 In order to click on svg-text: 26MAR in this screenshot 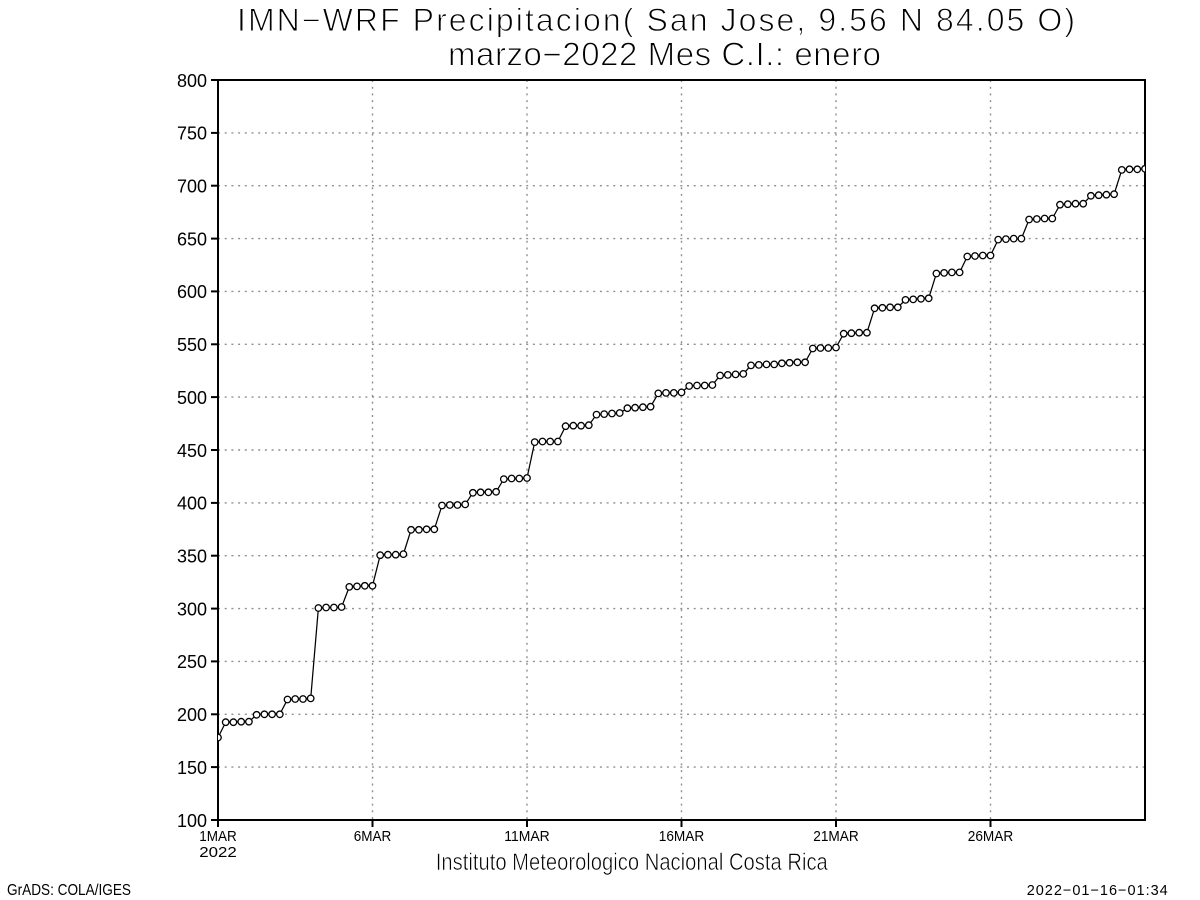, I will do `click(991, 837)`.